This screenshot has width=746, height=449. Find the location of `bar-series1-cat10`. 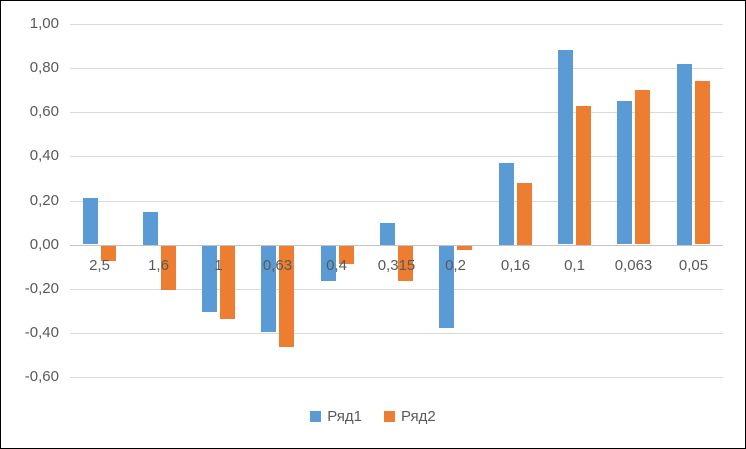

bar-series1-cat10 is located at coordinates (624, 172).